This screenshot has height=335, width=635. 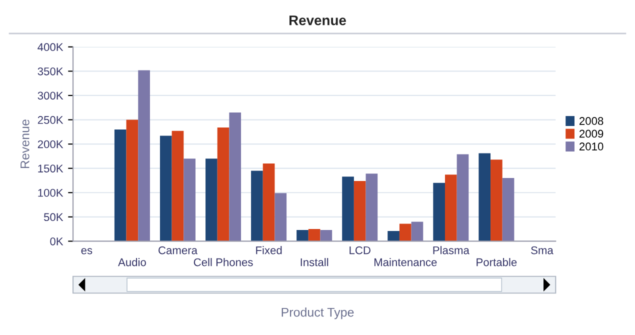 What do you see at coordinates (54, 217) in the screenshot?
I see `y-tick-label: 50K` at bounding box center [54, 217].